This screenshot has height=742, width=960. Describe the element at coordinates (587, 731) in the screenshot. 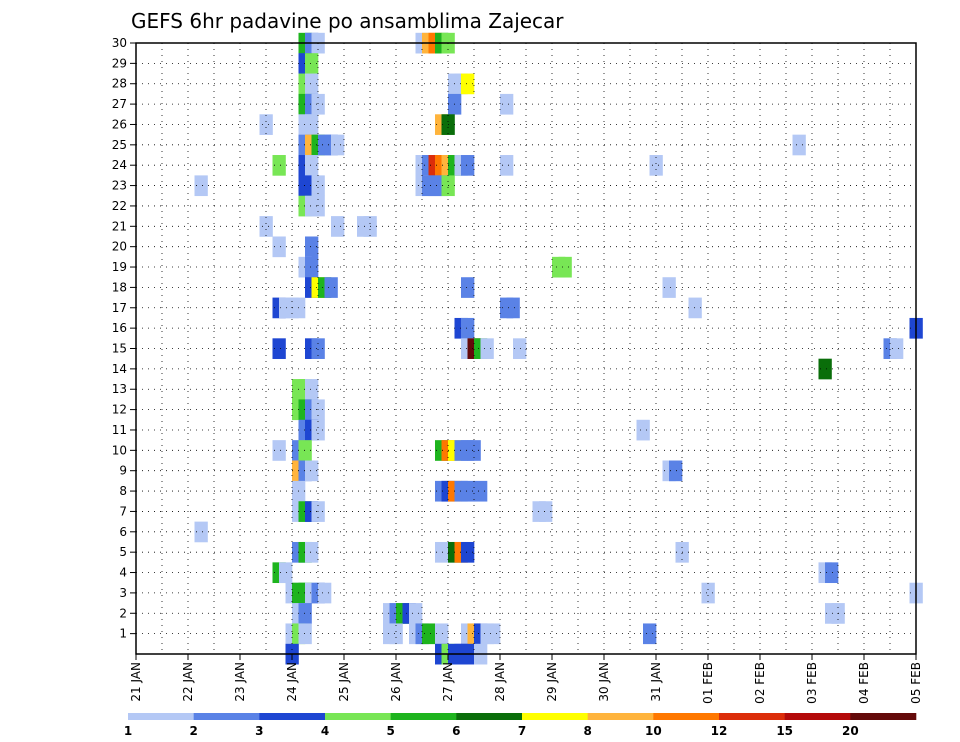

I see `colorbar-label-7: 8` at that location.